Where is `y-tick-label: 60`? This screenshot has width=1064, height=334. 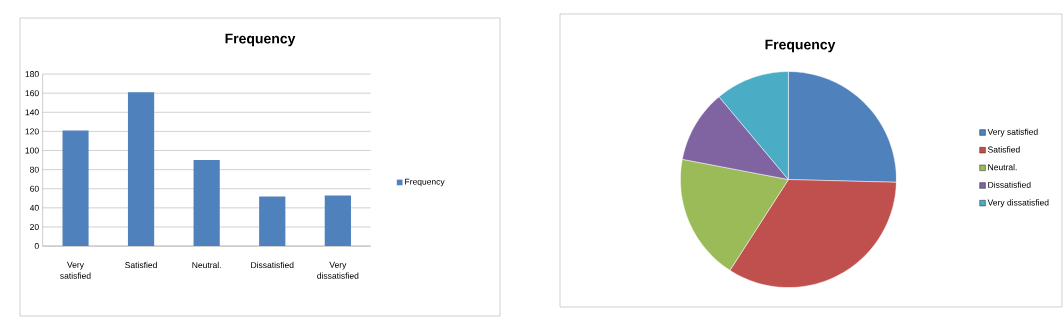 y-tick-label: 60 is located at coordinates (34, 188).